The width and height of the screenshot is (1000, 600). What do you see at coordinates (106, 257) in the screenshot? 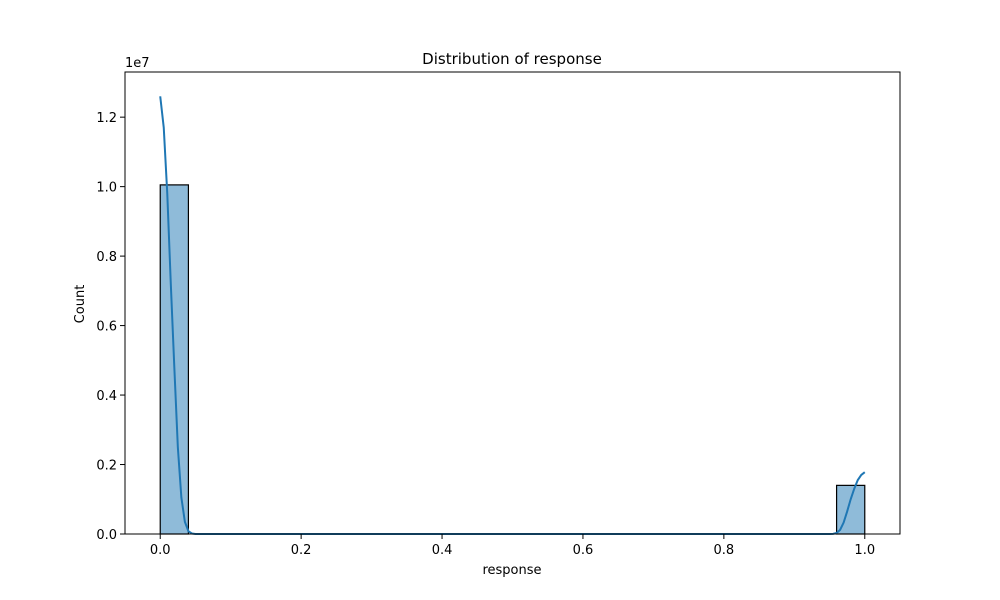
I see `y-tick-label: 0.8` at bounding box center [106, 257].